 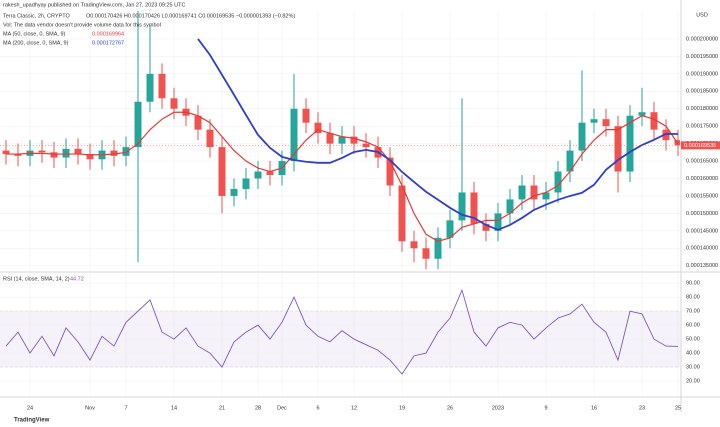 I want to click on legend-label: MA (200, close, 0, SMA, 9), so click(x=36, y=43).